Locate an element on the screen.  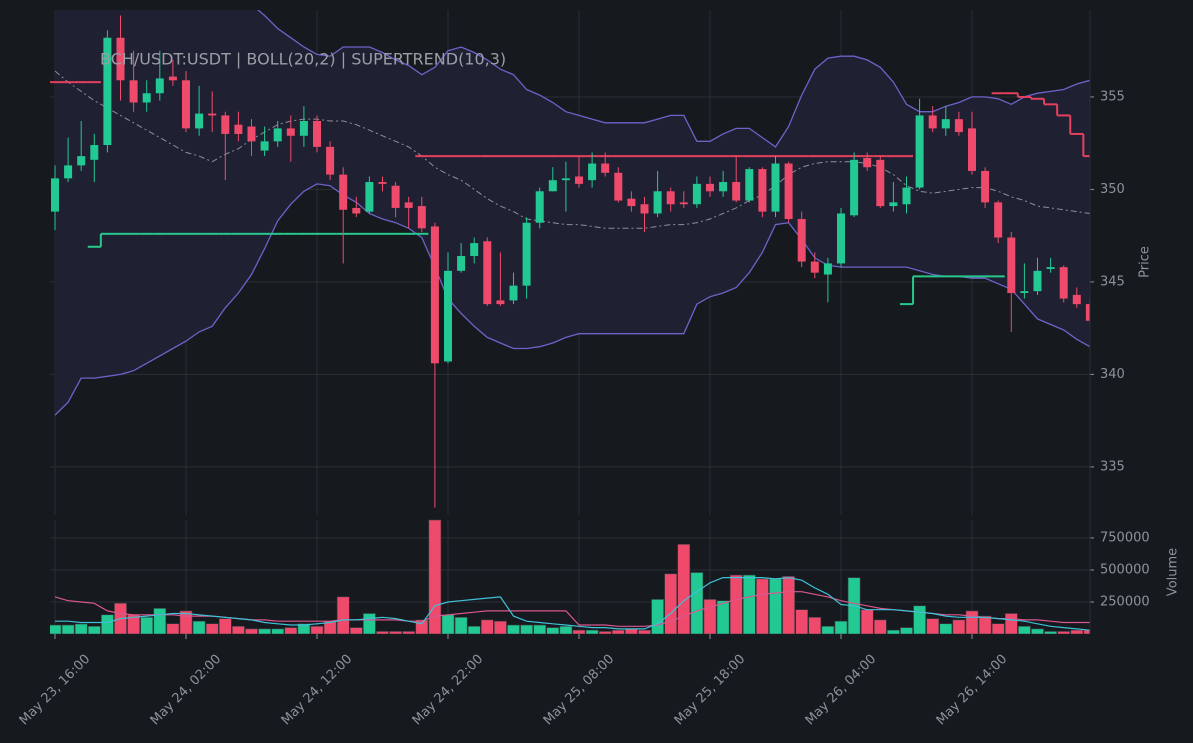
band-upper is located at coordinates (673, 79).